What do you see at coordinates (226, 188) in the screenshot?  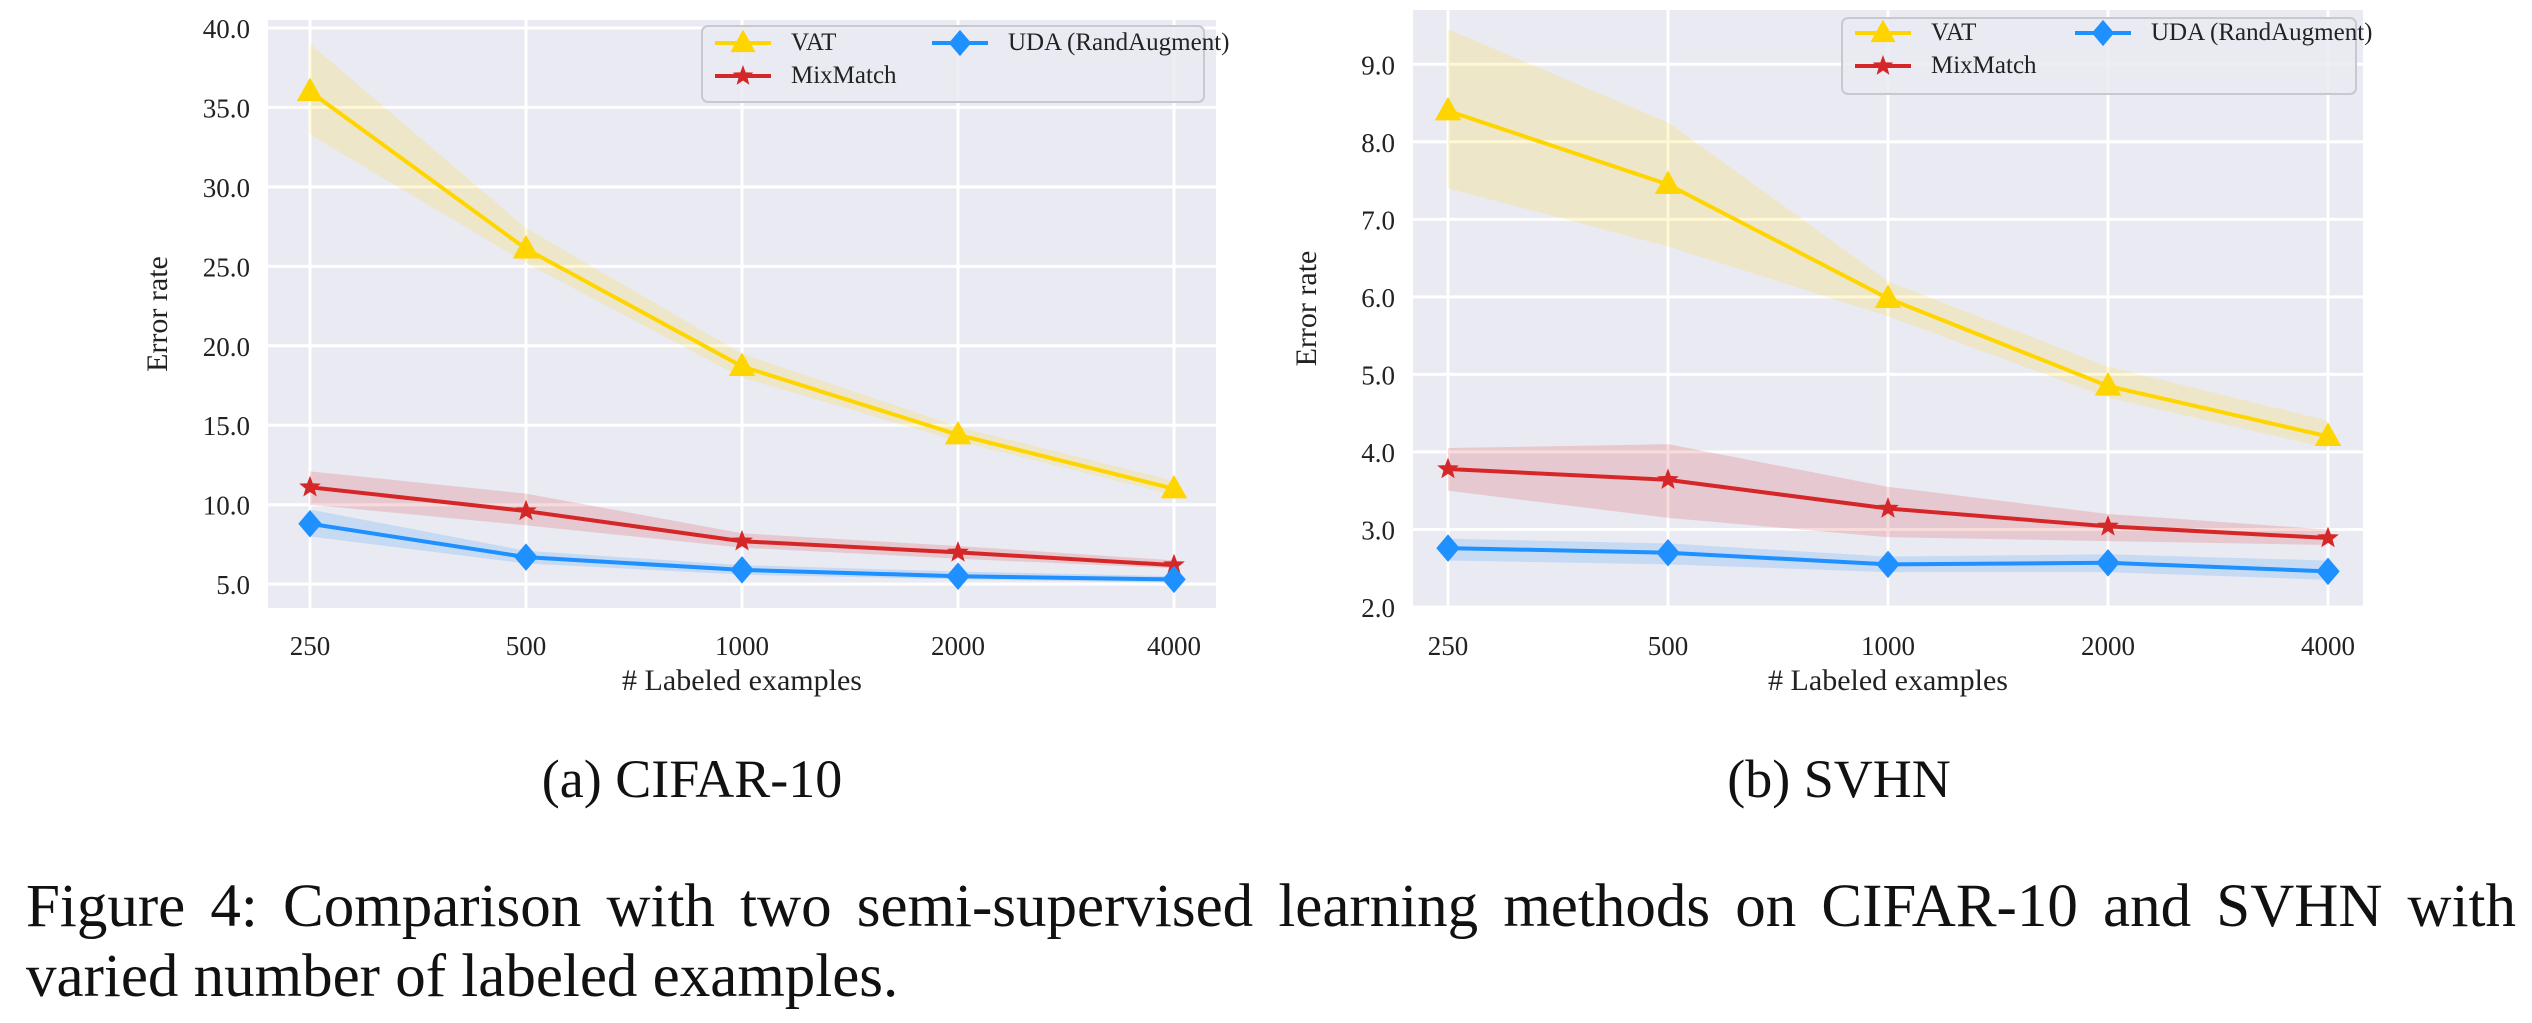 I see `y-tick-label: 30.0` at bounding box center [226, 188].